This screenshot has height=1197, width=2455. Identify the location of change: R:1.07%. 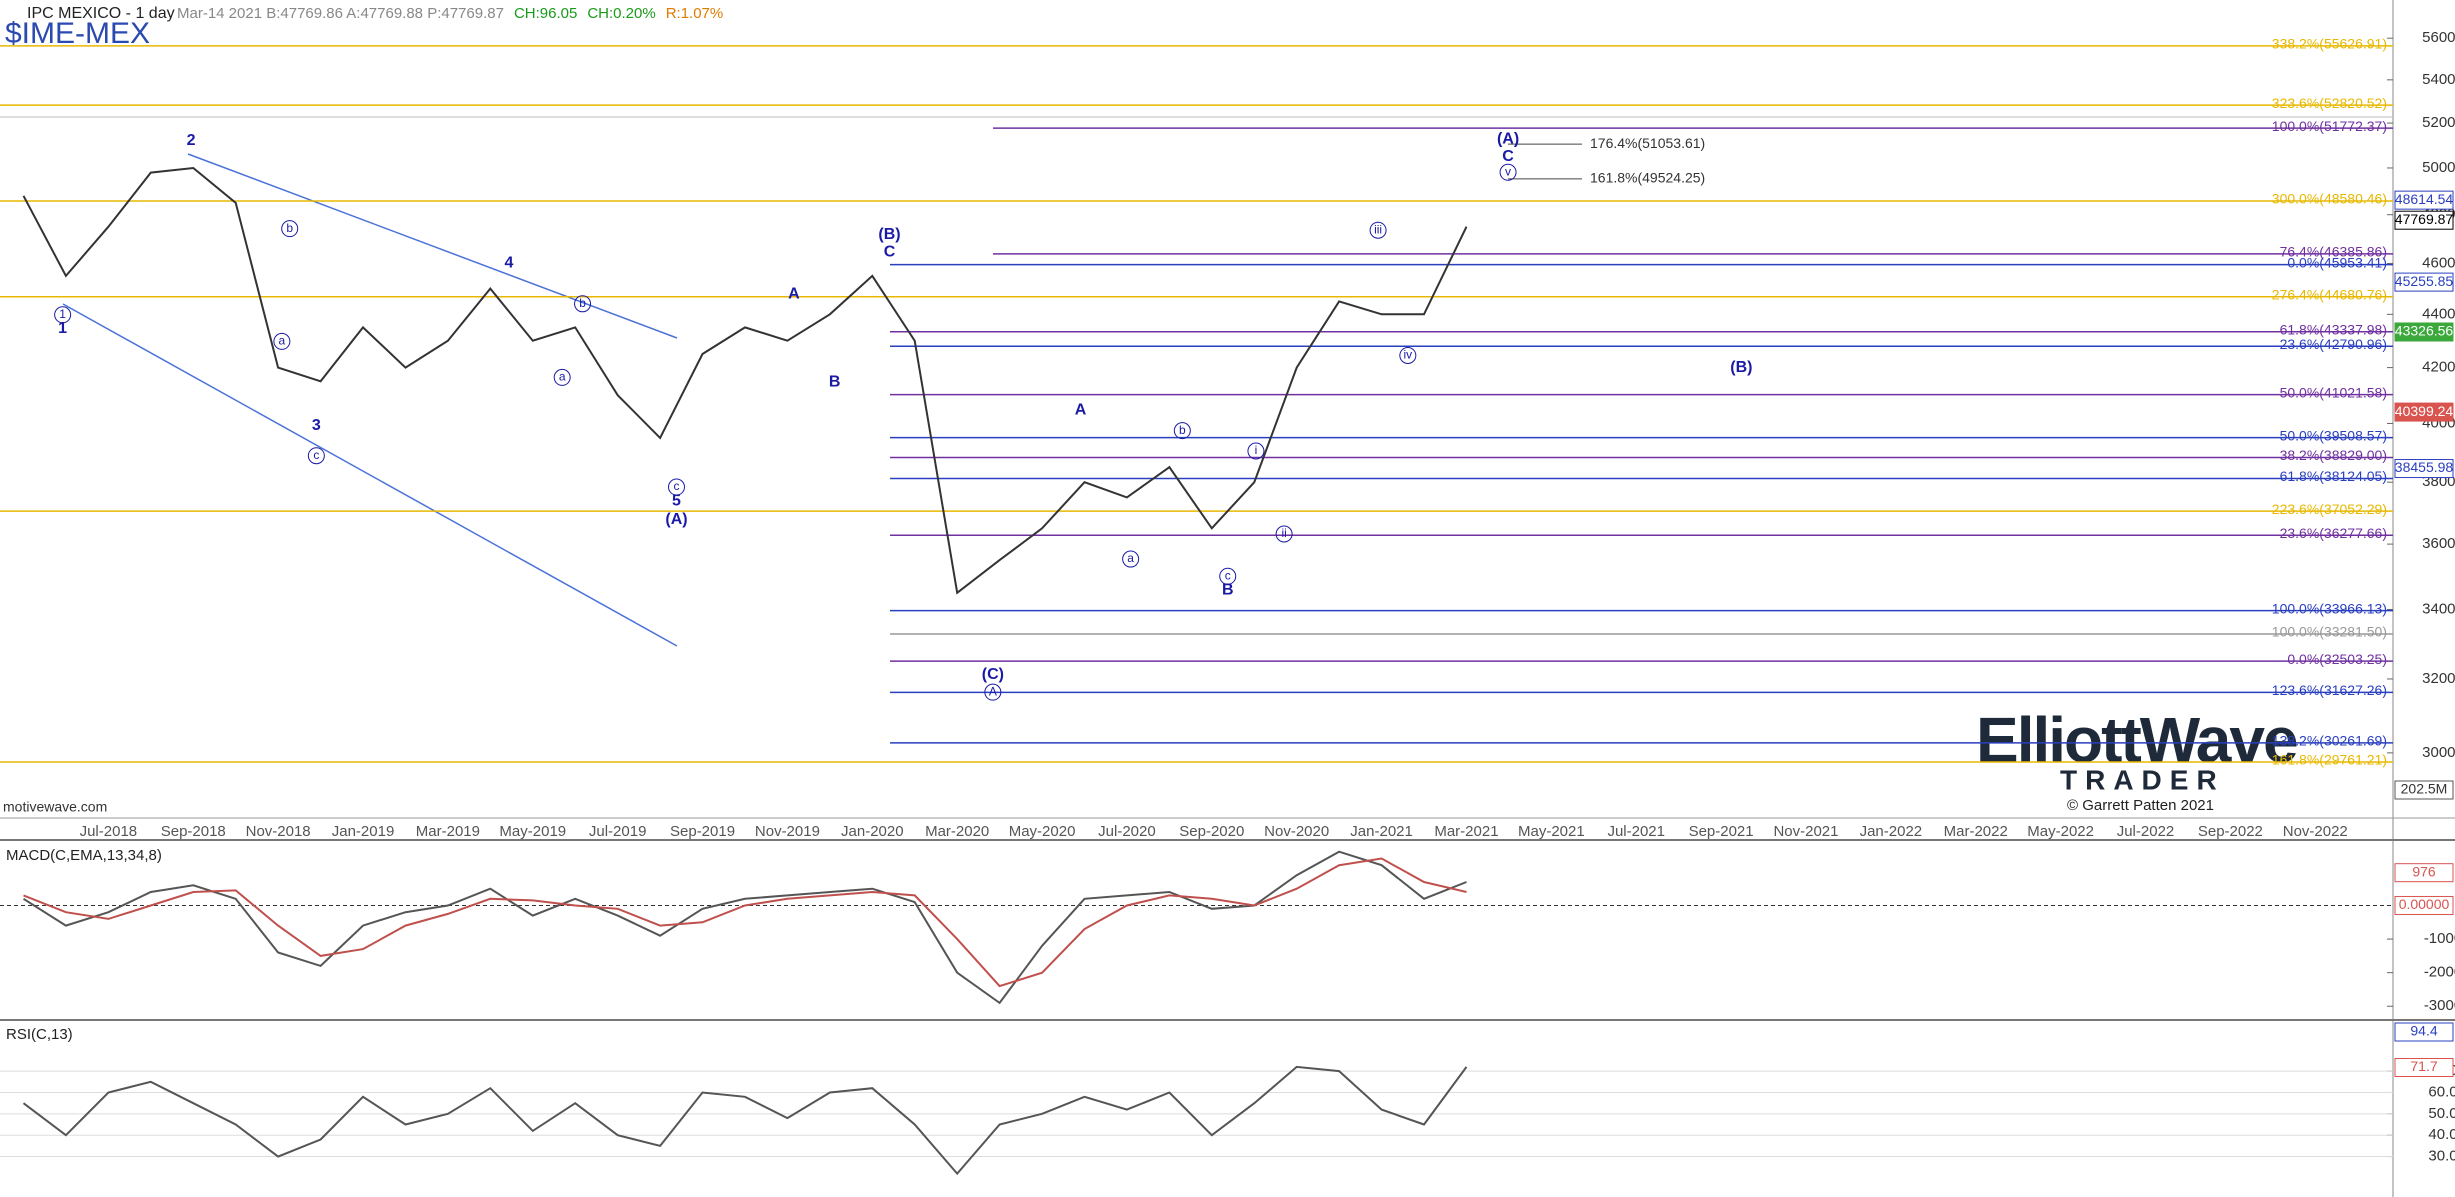
(695, 13).